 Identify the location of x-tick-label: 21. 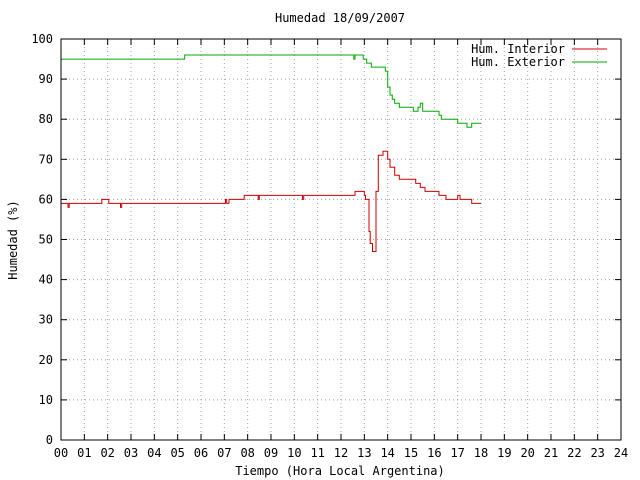
(551, 453).